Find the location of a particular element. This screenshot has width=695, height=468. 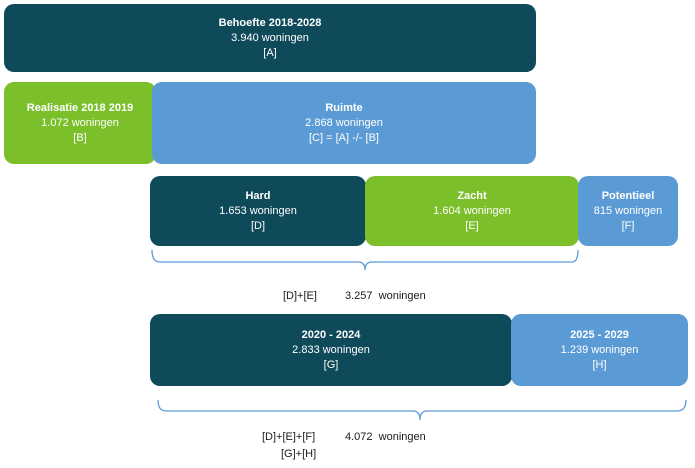

box-title: 2025 - 2029 is located at coordinates (599, 334).